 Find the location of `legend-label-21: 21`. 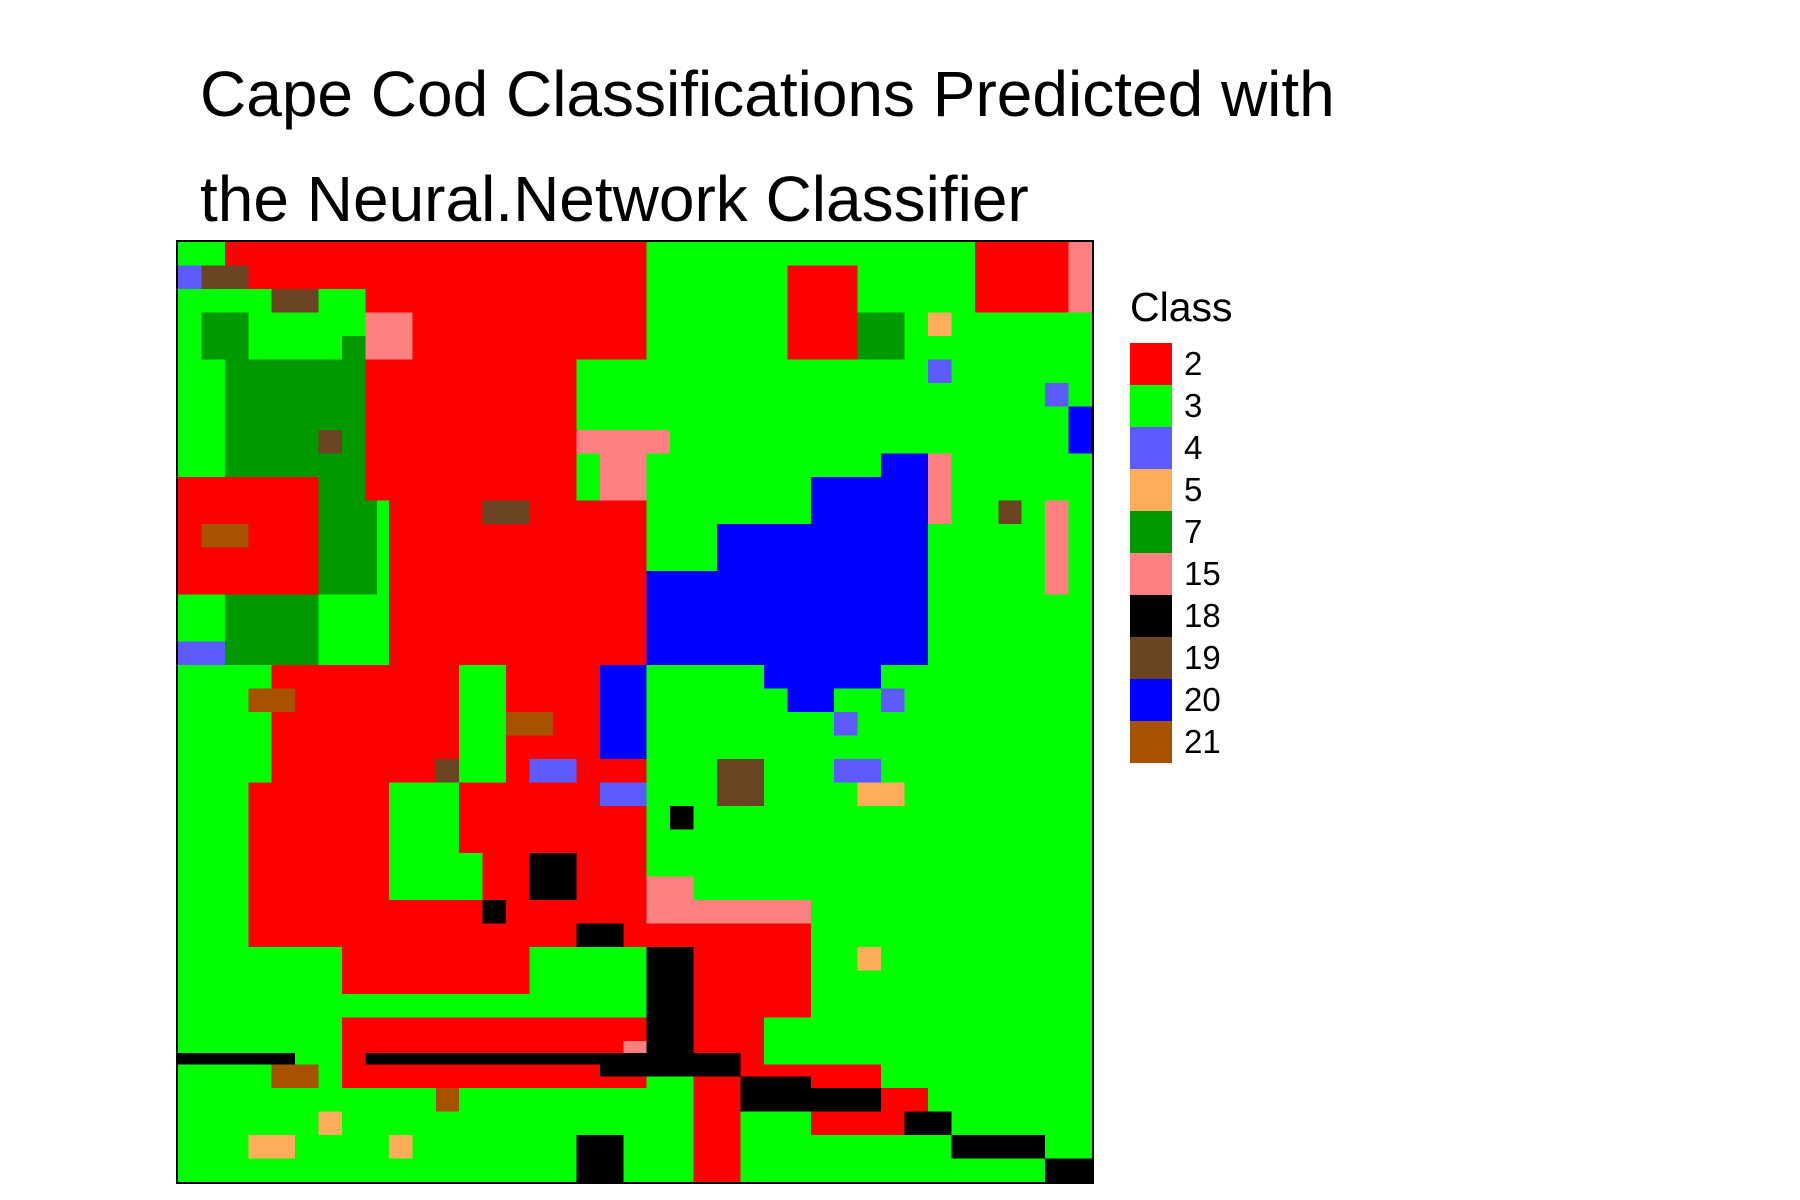

legend-label-21: 21 is located at coordinates (1202, 741).